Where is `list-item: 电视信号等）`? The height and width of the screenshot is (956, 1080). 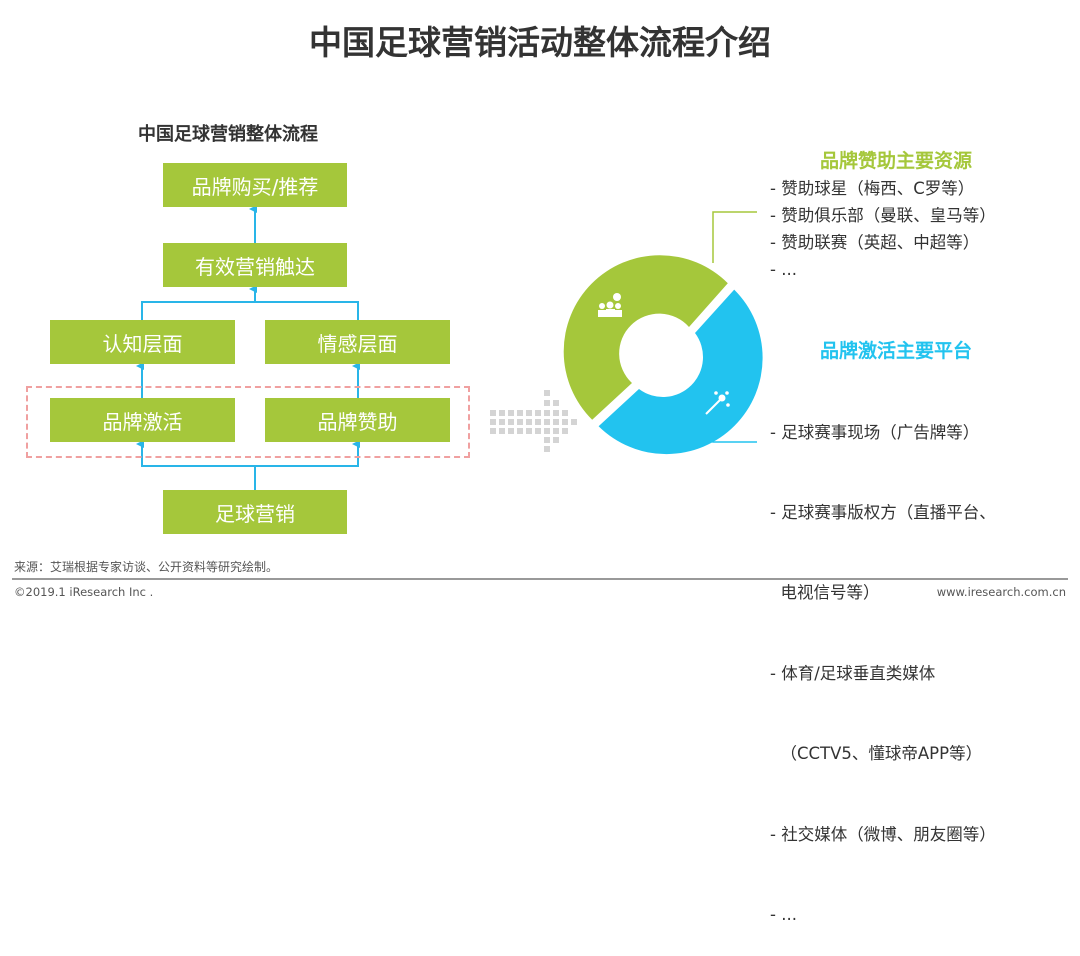 list-item: 电视信号等） is located at coordinates (825, 593).